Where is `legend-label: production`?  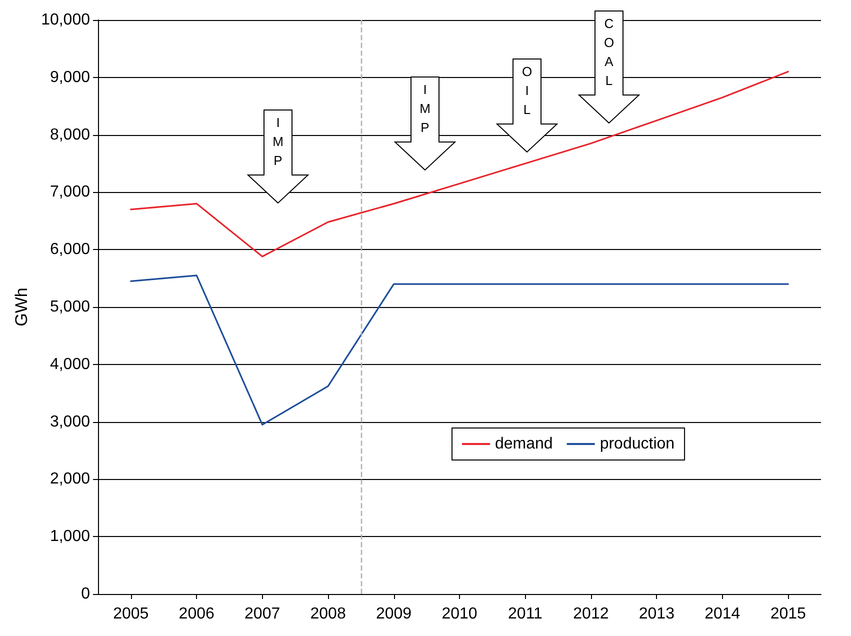
legend-label: production is located at coordinates (637, 444).